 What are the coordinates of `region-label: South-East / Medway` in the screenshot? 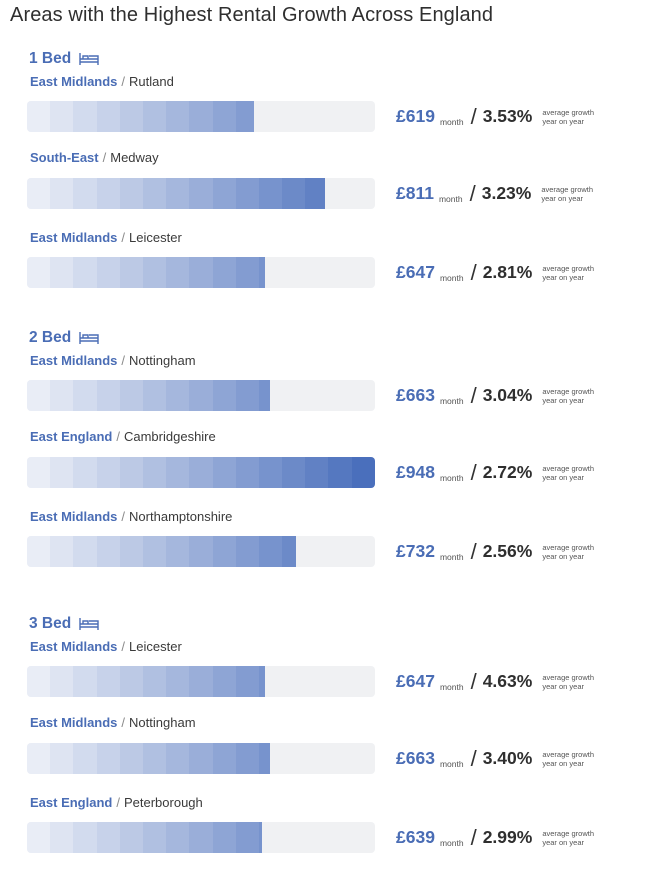 It's located at (94, 157).